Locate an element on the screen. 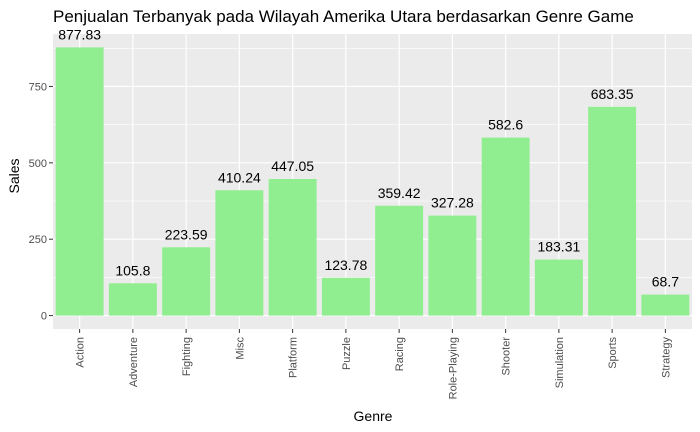 This screenshot has width=700, height=432. y-tick-label: 250 is located at coordinates (38, 240).